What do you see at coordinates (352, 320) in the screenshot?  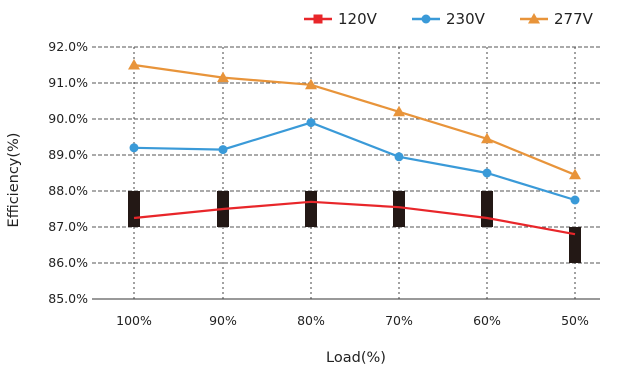 I see `x-axis: 100% 90% 80% 70% 60% 50%` at bounding box center [352, 320].